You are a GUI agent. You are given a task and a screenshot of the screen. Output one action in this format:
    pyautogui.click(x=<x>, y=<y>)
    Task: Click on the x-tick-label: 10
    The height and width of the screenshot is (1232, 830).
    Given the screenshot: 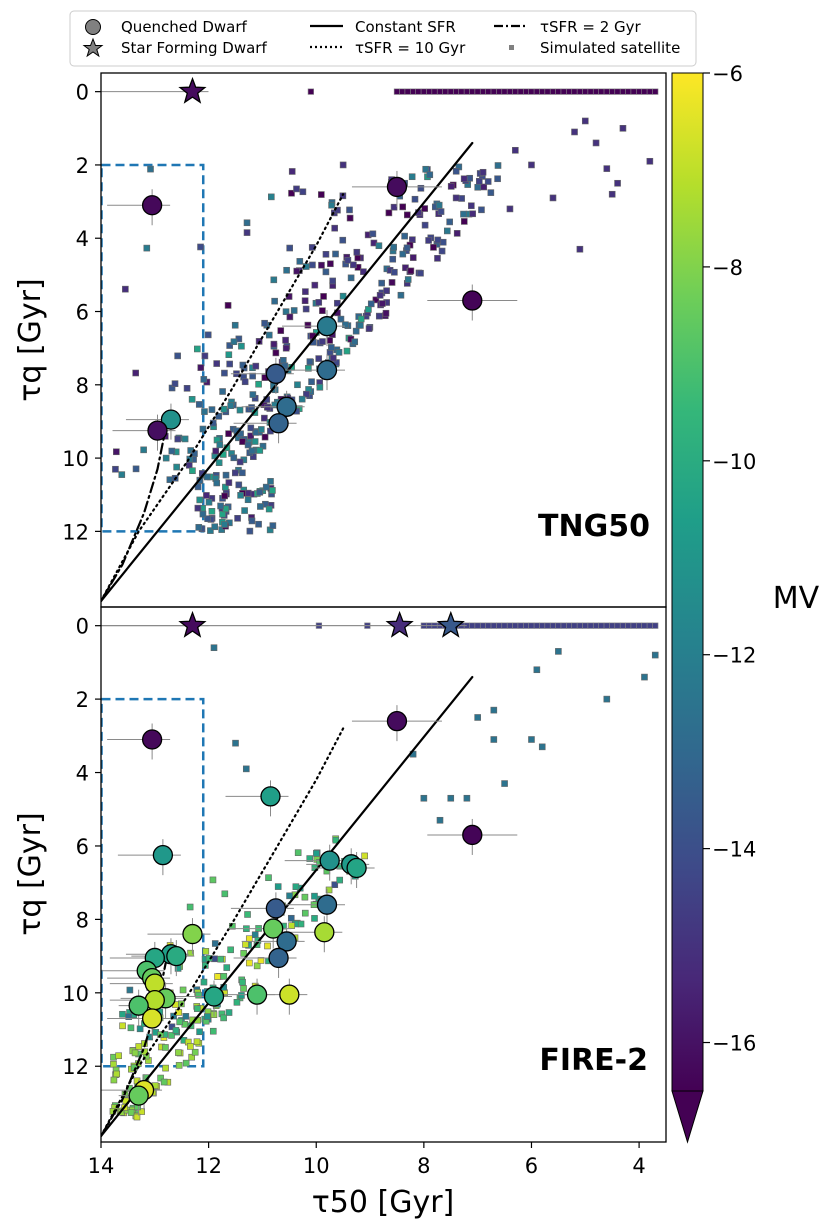 What is the action you would take?
    pyautogui.click(x=316, y=1166)
    